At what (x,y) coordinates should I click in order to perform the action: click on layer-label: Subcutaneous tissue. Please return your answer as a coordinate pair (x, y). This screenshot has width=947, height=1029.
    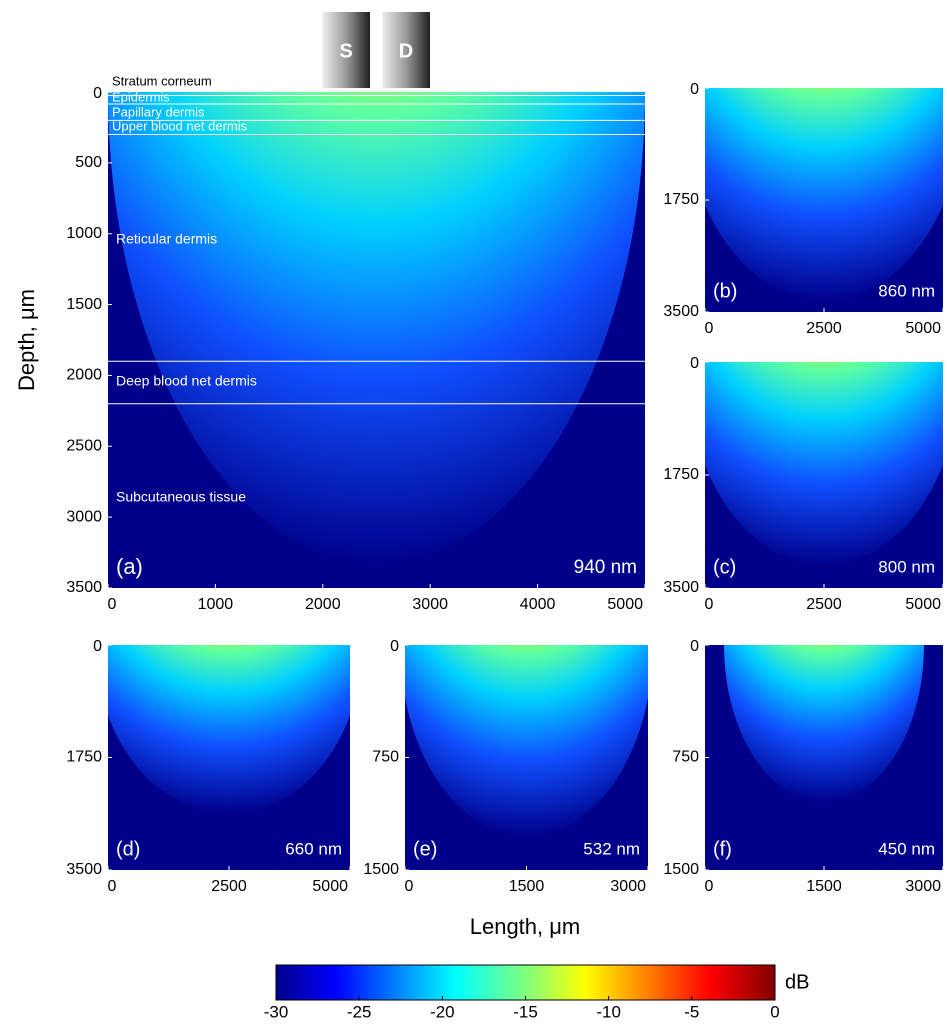
    Looking at the image, I should click on (181, 497).